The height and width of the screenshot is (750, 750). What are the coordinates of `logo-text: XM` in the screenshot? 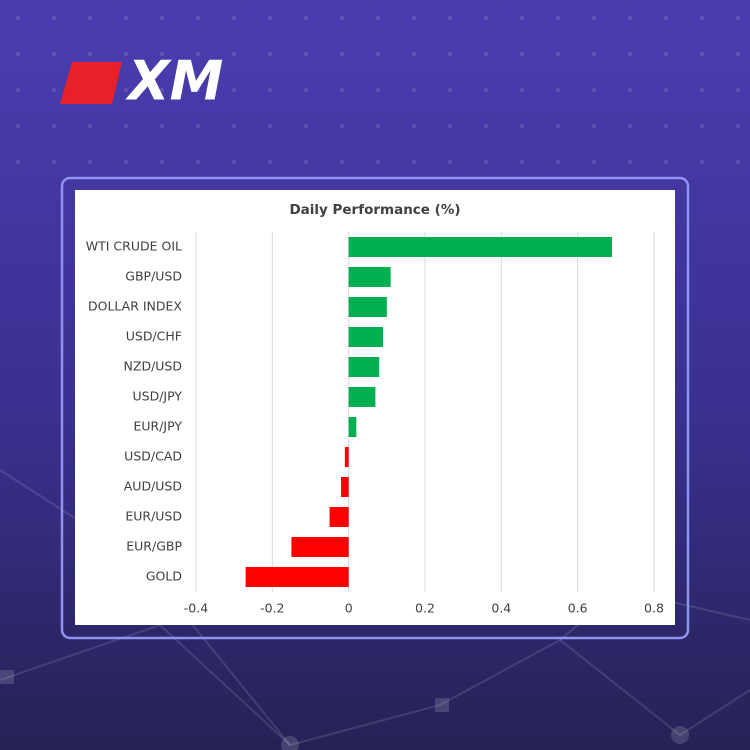 It's located at (174, 81).